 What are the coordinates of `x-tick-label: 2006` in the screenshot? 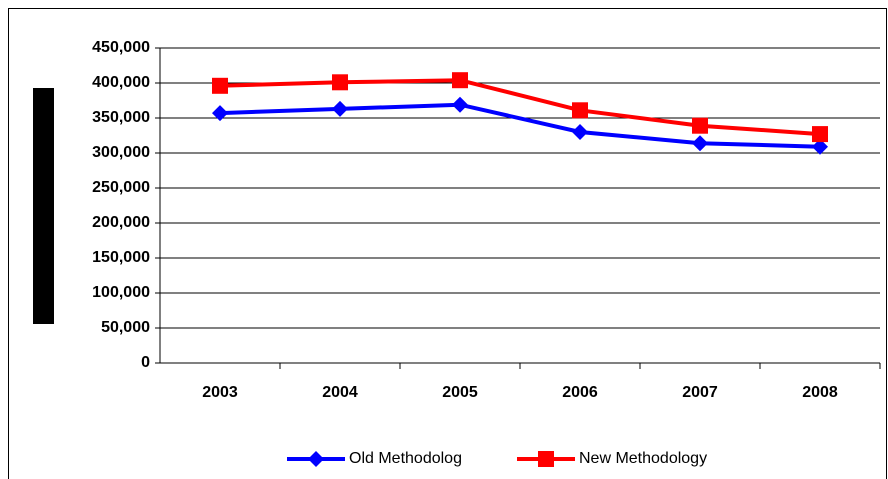 It's located at (580, 392).